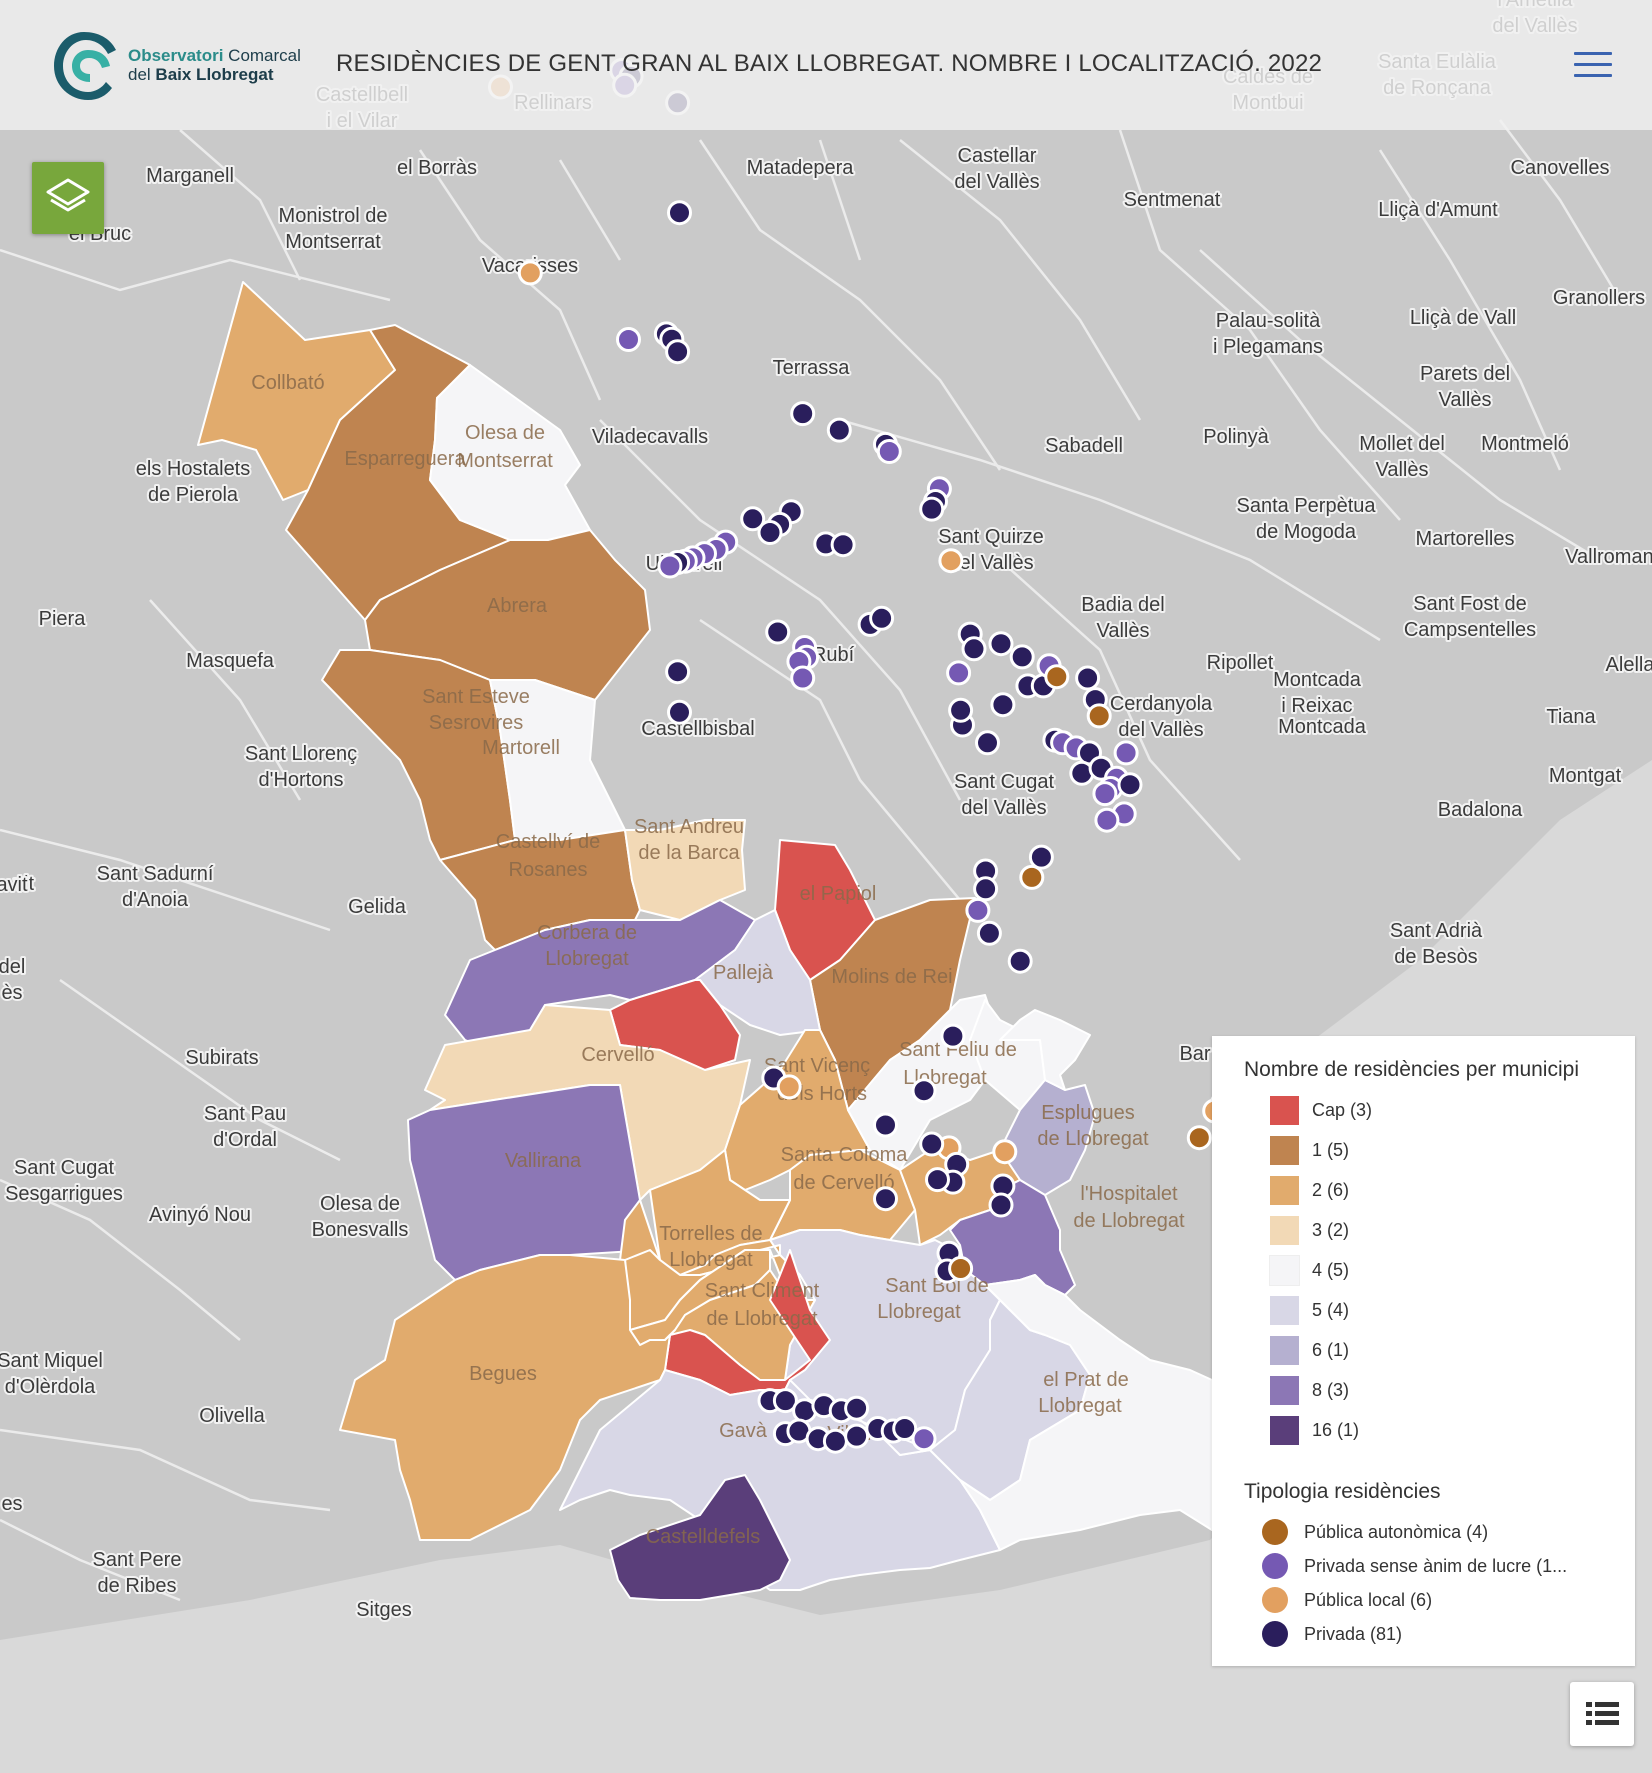 Image resolution: width=1652 pixels, height=1773 pixels. What do you see at coordinates (1629, 665) in the screenshot?
I see `place-label: Alella` at bounding box center [1629, 665].